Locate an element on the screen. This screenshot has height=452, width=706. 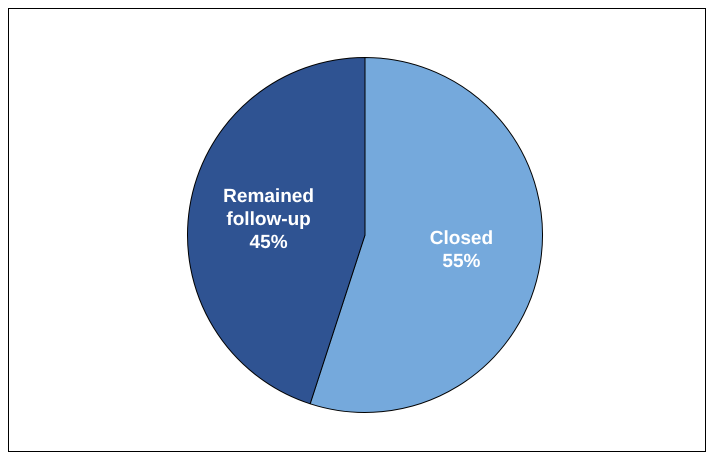
data-label: 55% is located at coordinates (461, 261).